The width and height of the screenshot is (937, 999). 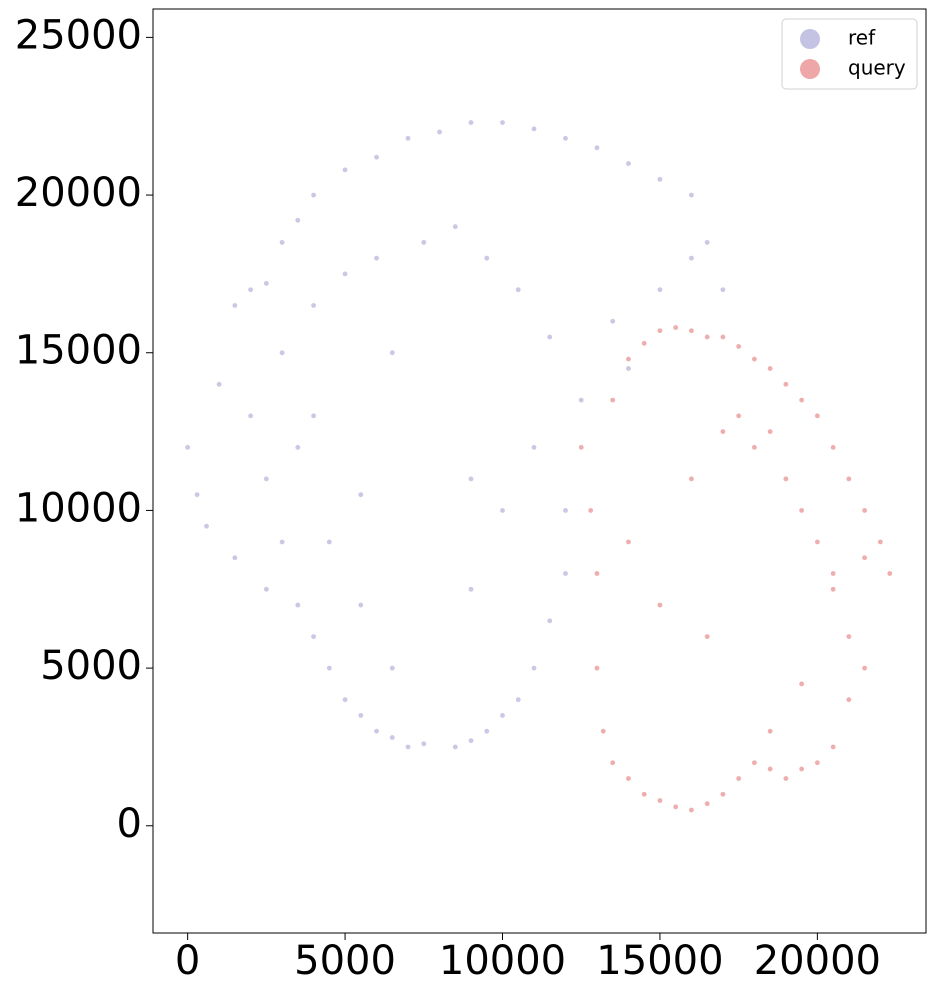 I want to click on legend-label: query, so click(x=877, y=68).